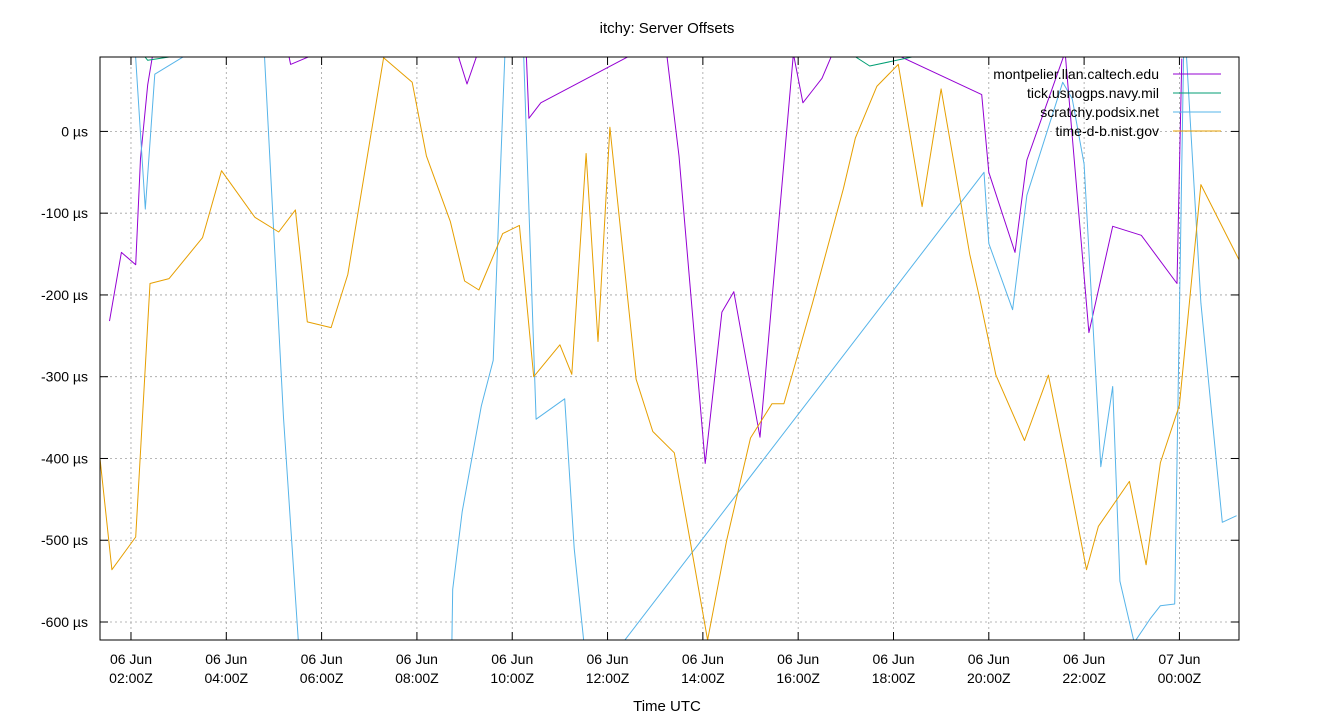 The image size is (1340, 720). I want to click on x-tick-label-time: 20:00Z, so click(989, 678).